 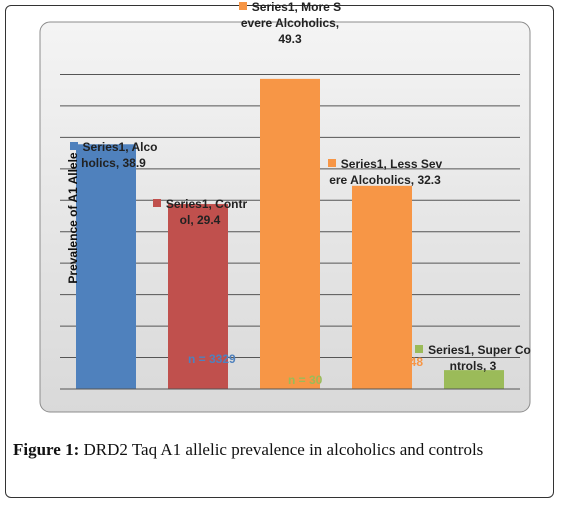 What do you see at coordinates (206, 212) in the screenshot?
I see `value-label-text: Series1, Control, 29.4` at bounding box center [206, 212].